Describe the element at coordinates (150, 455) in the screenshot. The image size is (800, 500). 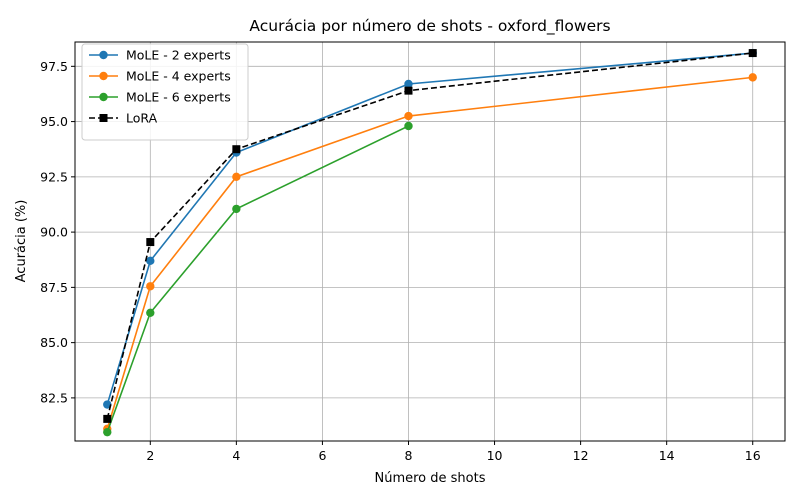
I see `x-tick-label: 2` at that location.